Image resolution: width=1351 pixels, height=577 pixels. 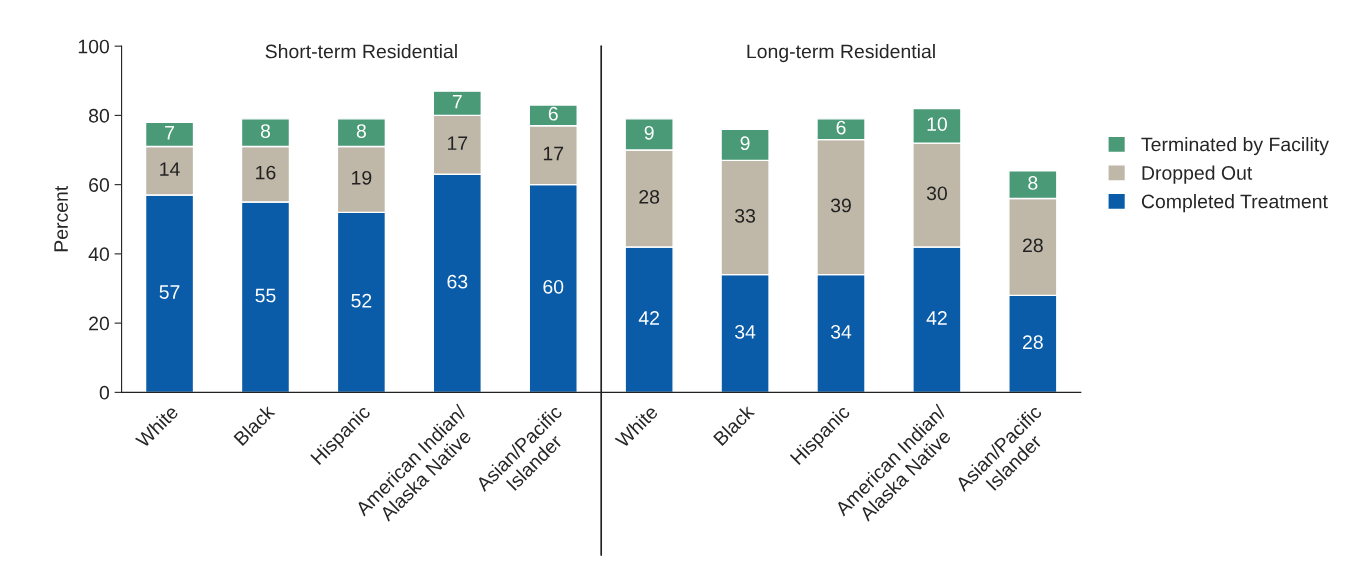 I want to click on data-label: 55, so click(x=265, y=295).